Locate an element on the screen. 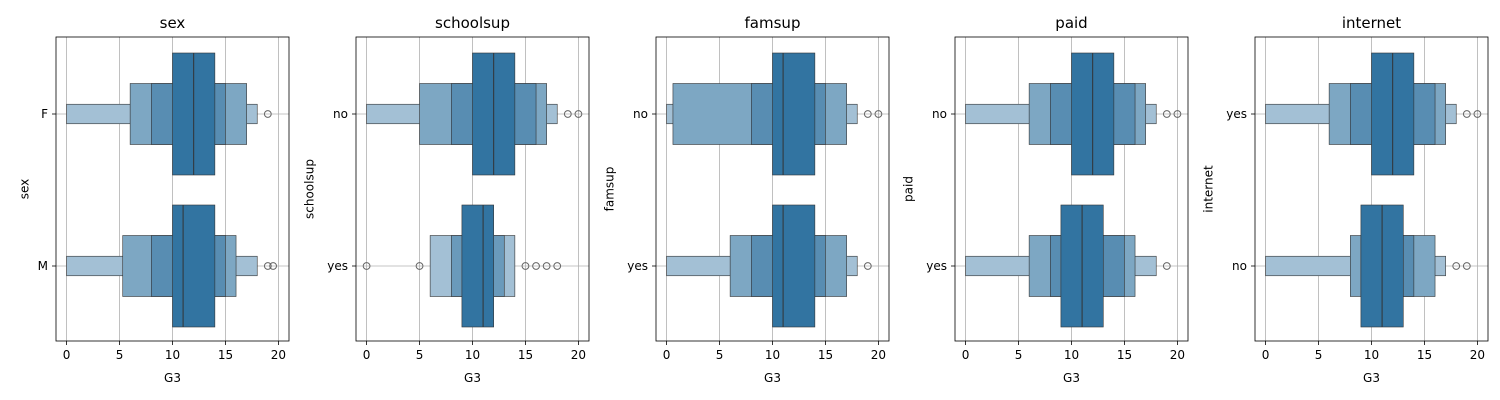 Image resolution: width=1500 pixels, height=400 pixels. chart-title: internet is located at coordinates (1371, 23).